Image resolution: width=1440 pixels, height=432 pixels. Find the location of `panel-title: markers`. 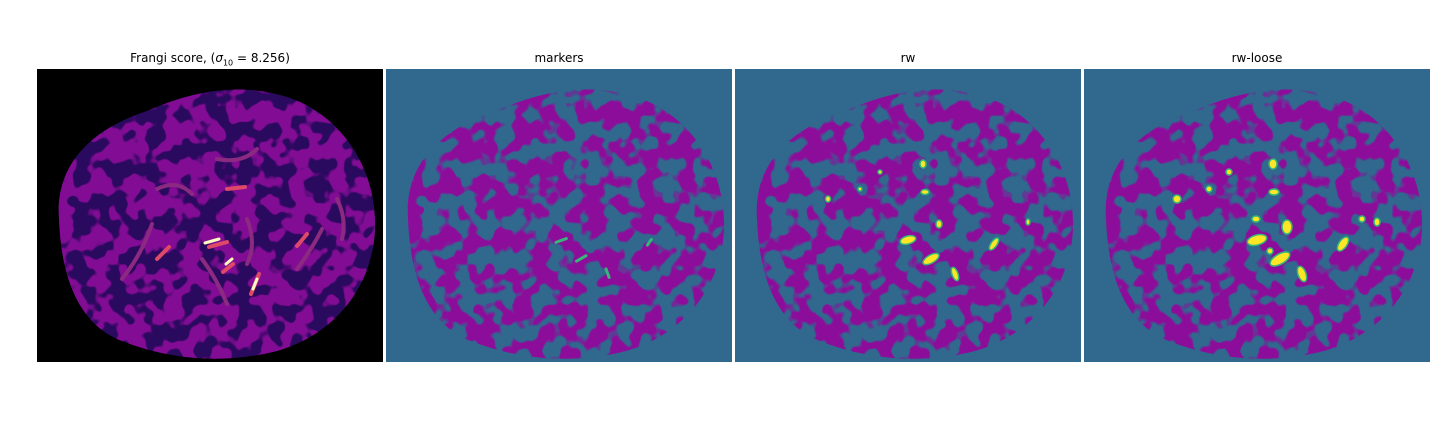

panel-title: markers is located at coordinates (559, 58).